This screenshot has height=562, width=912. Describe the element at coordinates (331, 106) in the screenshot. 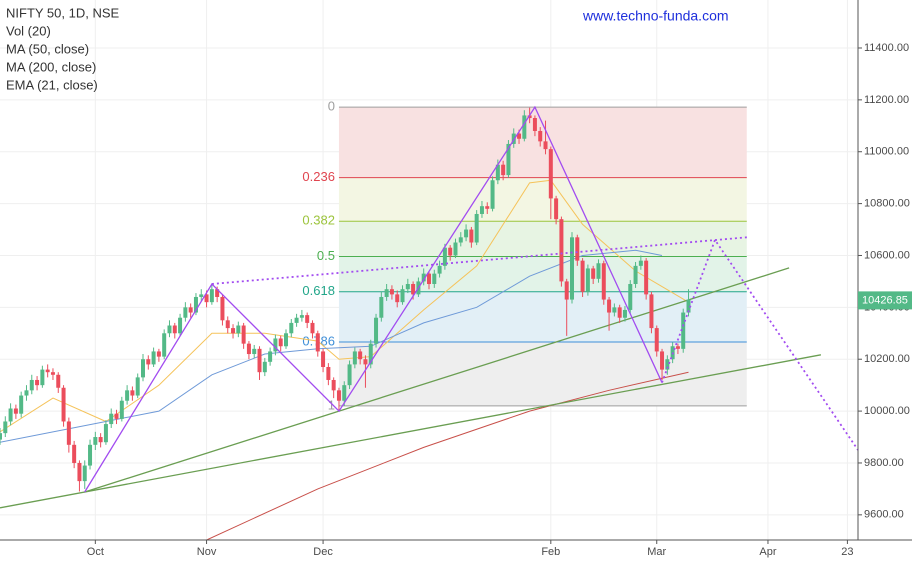

I see `fib-label: 0` at that location.